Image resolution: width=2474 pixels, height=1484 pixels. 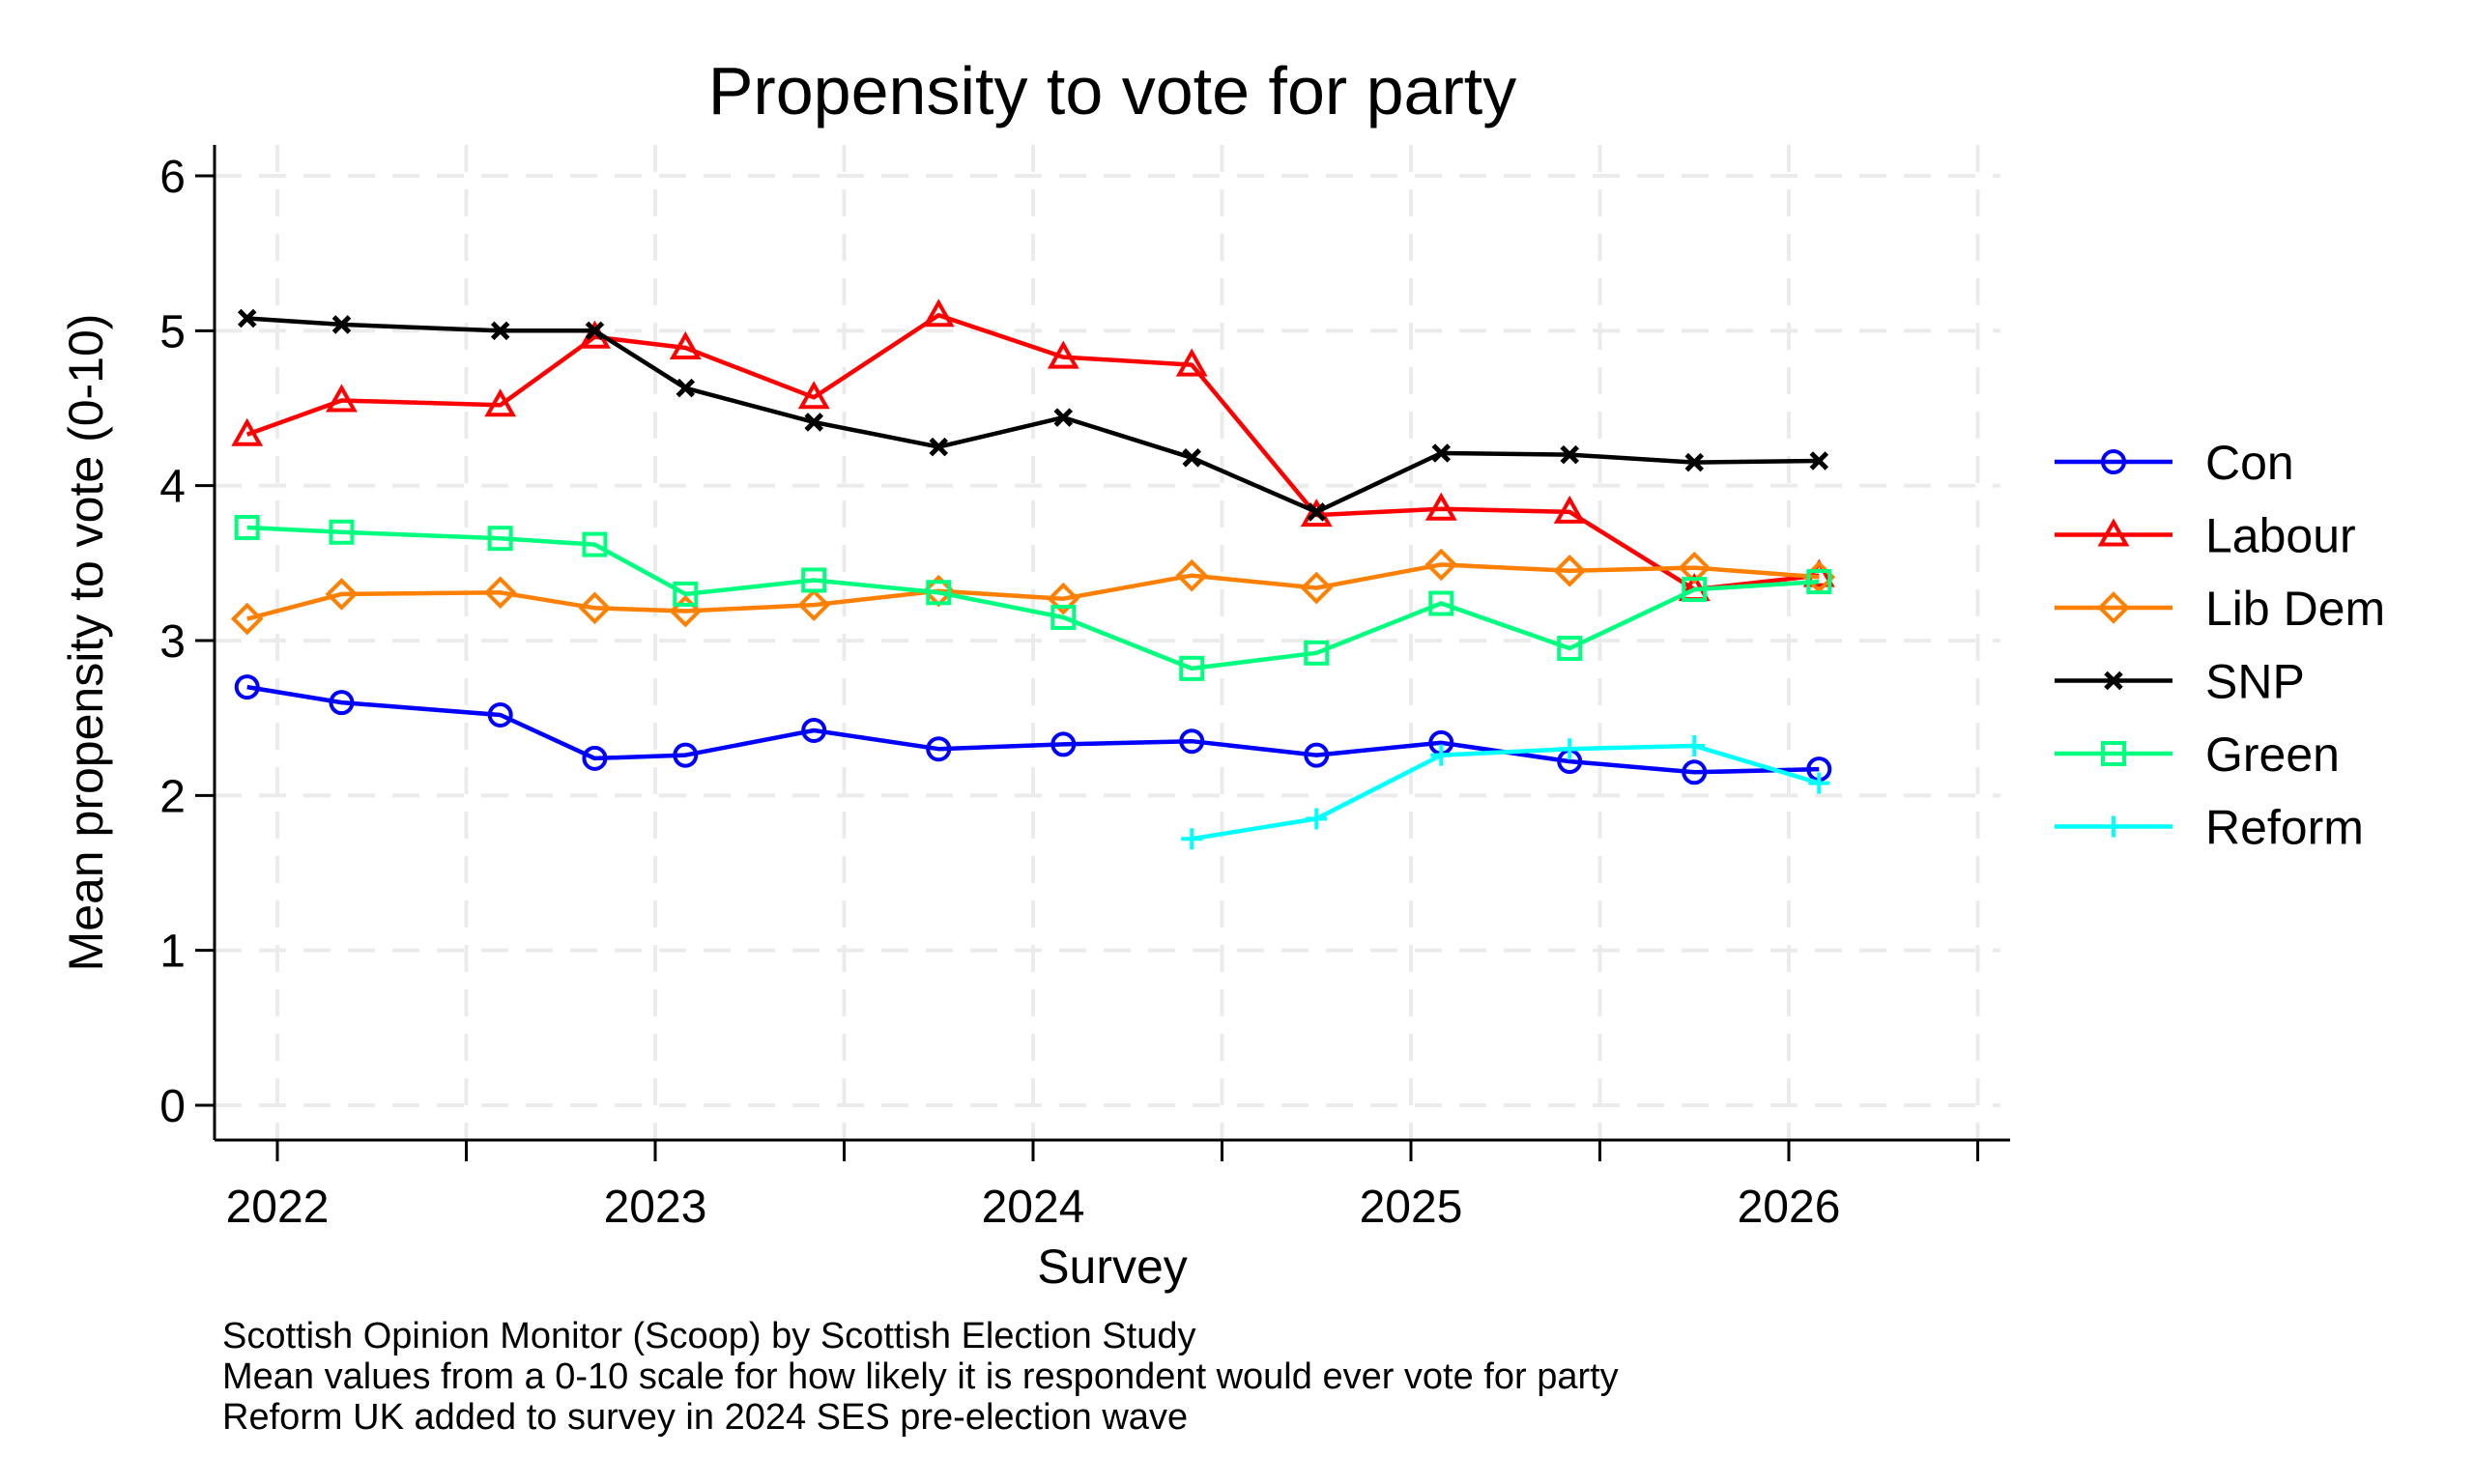 What do you see at coordinates (173, 642) in the screenshot?
I see `y-tick-label: 3` at bounding box center [173, 642].